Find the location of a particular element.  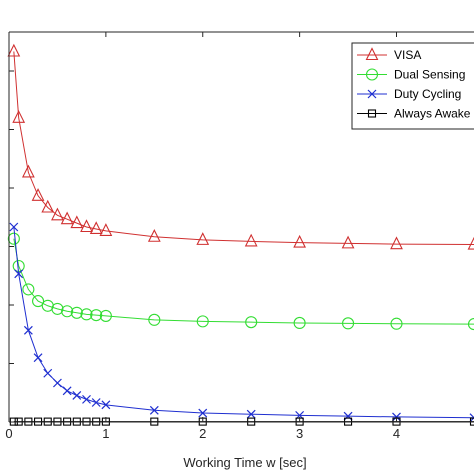

x-tick-label: 0 is located at coordinates (8, 433).